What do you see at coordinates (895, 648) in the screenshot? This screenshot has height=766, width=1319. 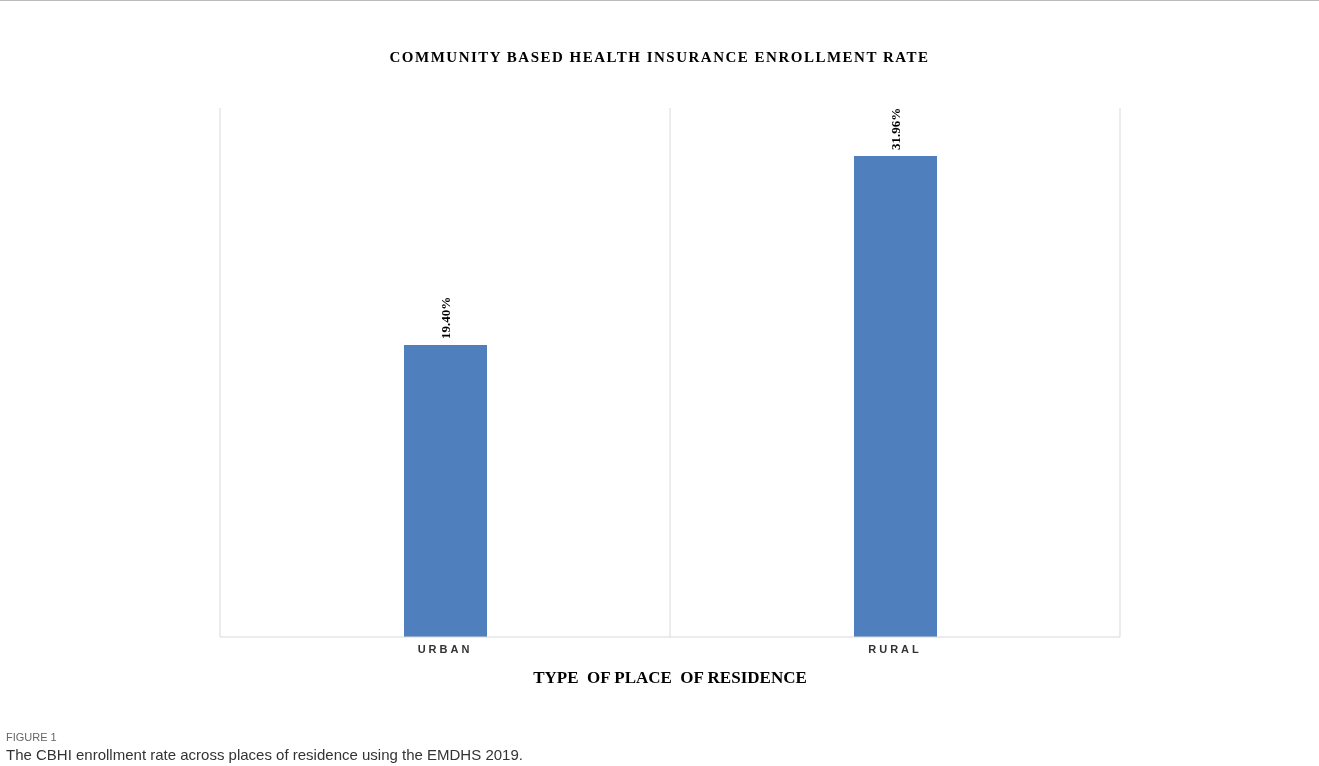 I see `x-tick-label: RURAL` at bounding box center [895, 648].